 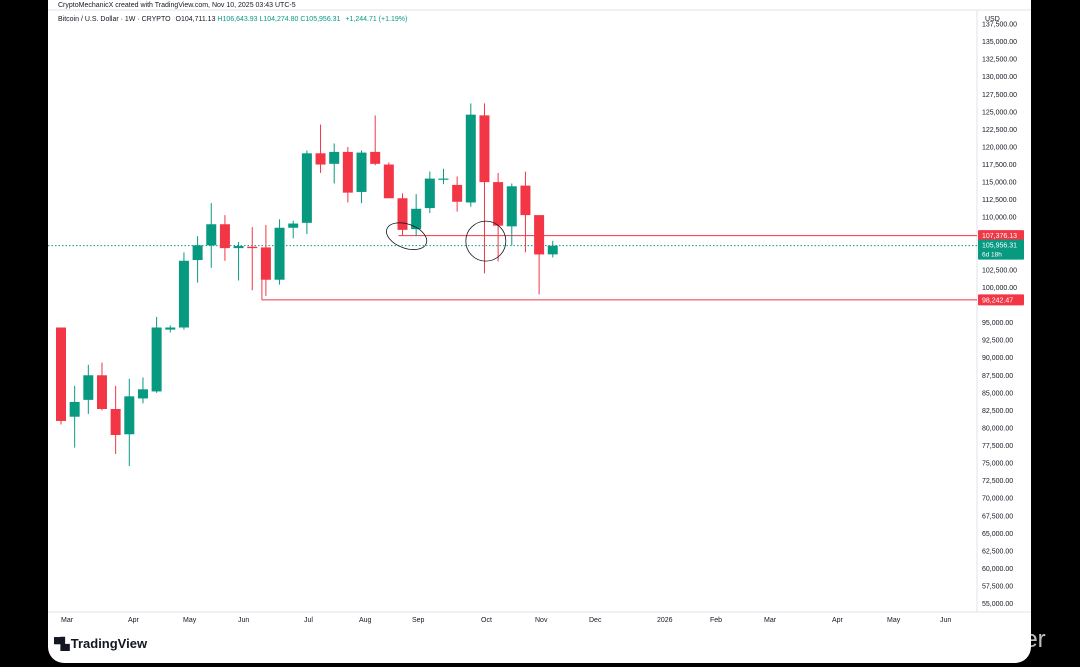 What do you see at coordinates (114, 19) in the screenshot?
I see `symbol-label: Bitcoin / U.S. Dollar · 1W · CRYPTO` at bounding box center [114, 19].